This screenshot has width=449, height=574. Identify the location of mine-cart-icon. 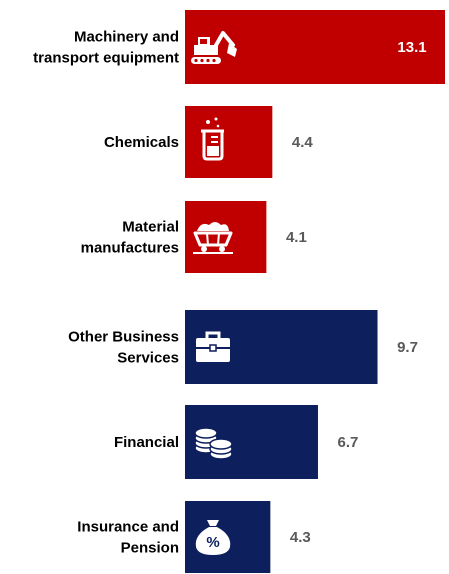
(213, 238).